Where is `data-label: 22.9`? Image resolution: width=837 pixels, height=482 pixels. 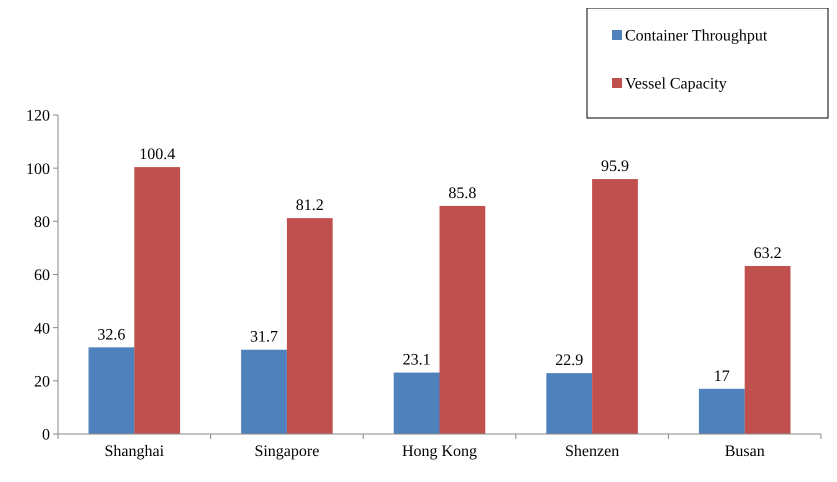 data-label: 22.9 is located at coordinates (569, 361).